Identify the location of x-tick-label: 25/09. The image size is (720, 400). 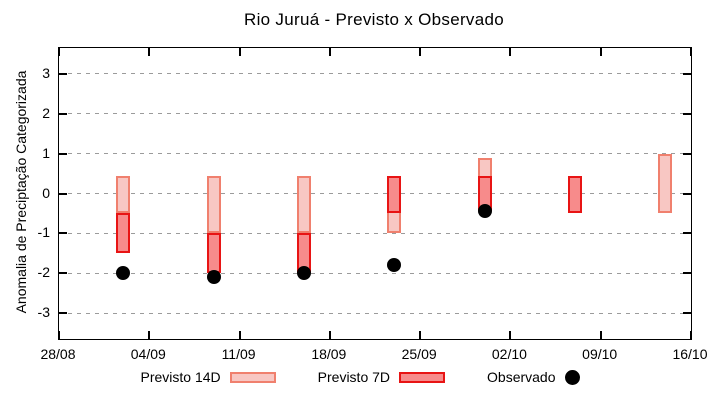
(419, 354).